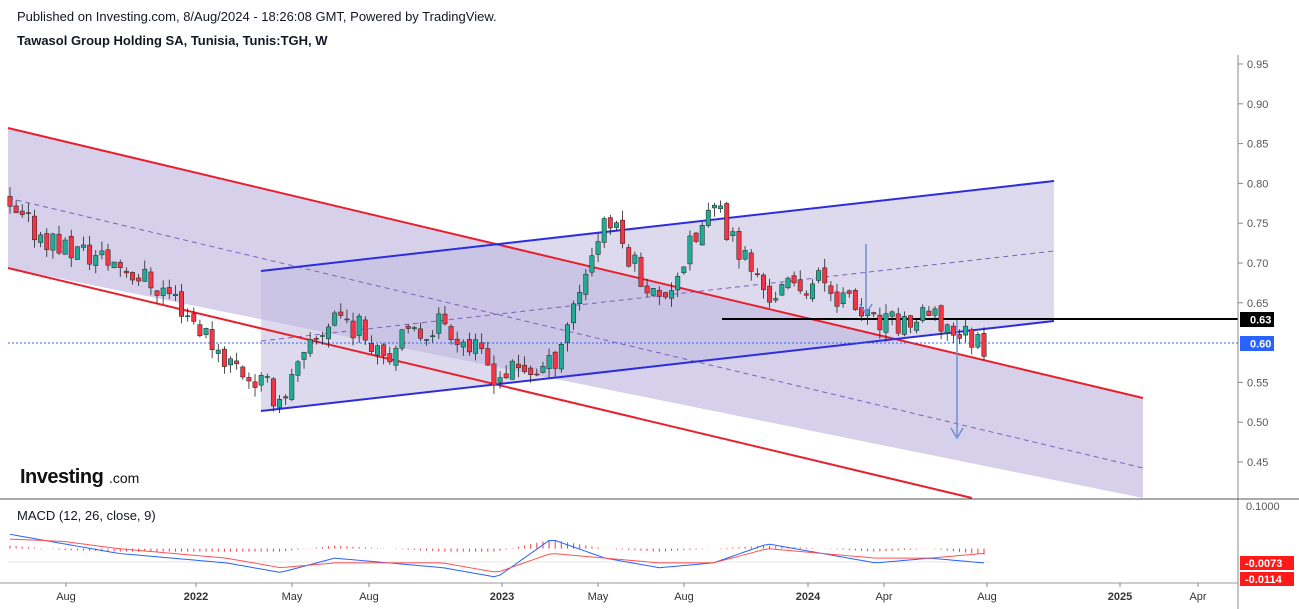 This screenshot has height=609, width=1299. Describe the element at coordinates (79, 477) in the screenshot. I see `investing-logo: Investing .com` at that location.